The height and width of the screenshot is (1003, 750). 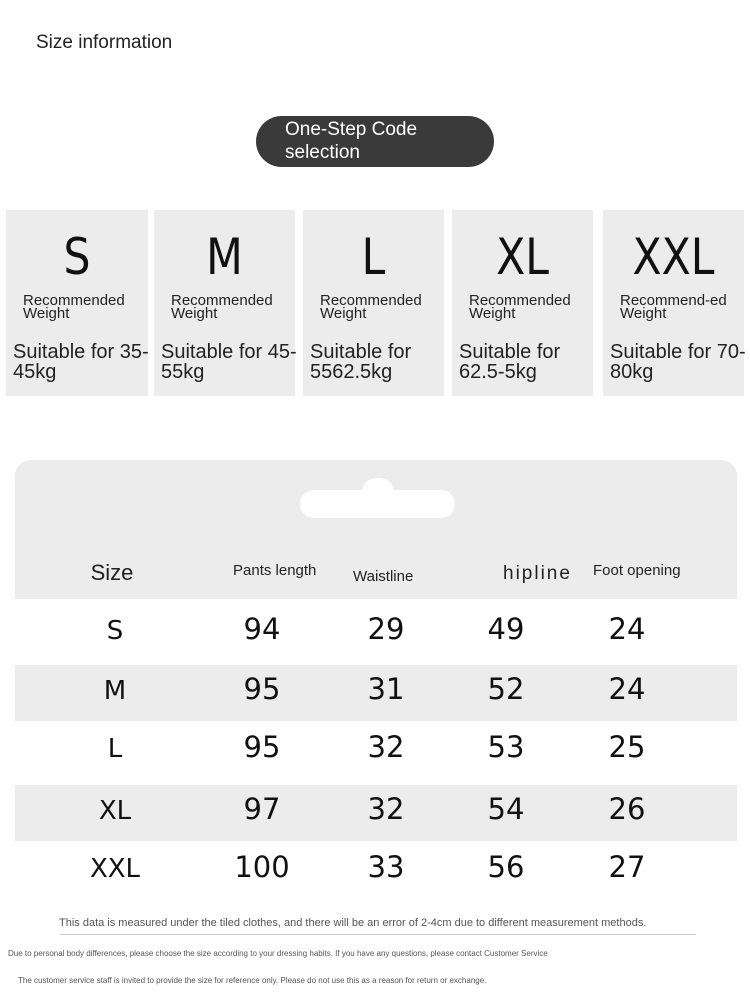 What do you see at coordinates (383, 576) in the screenshot?
I see `column-header: Waistline` at bounding box center [383, 576].